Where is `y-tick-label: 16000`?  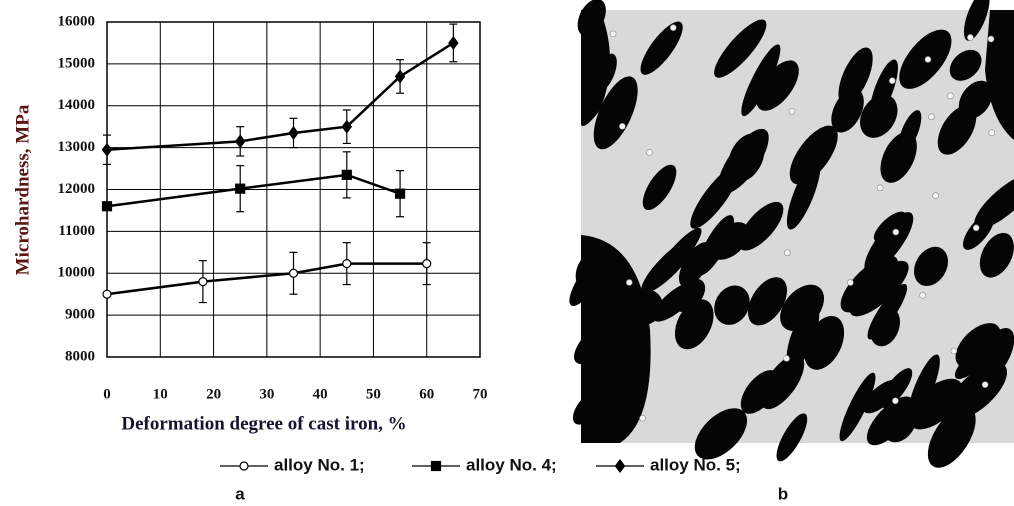
y-tick-label: 16000 is located at coordinates (77, 21).